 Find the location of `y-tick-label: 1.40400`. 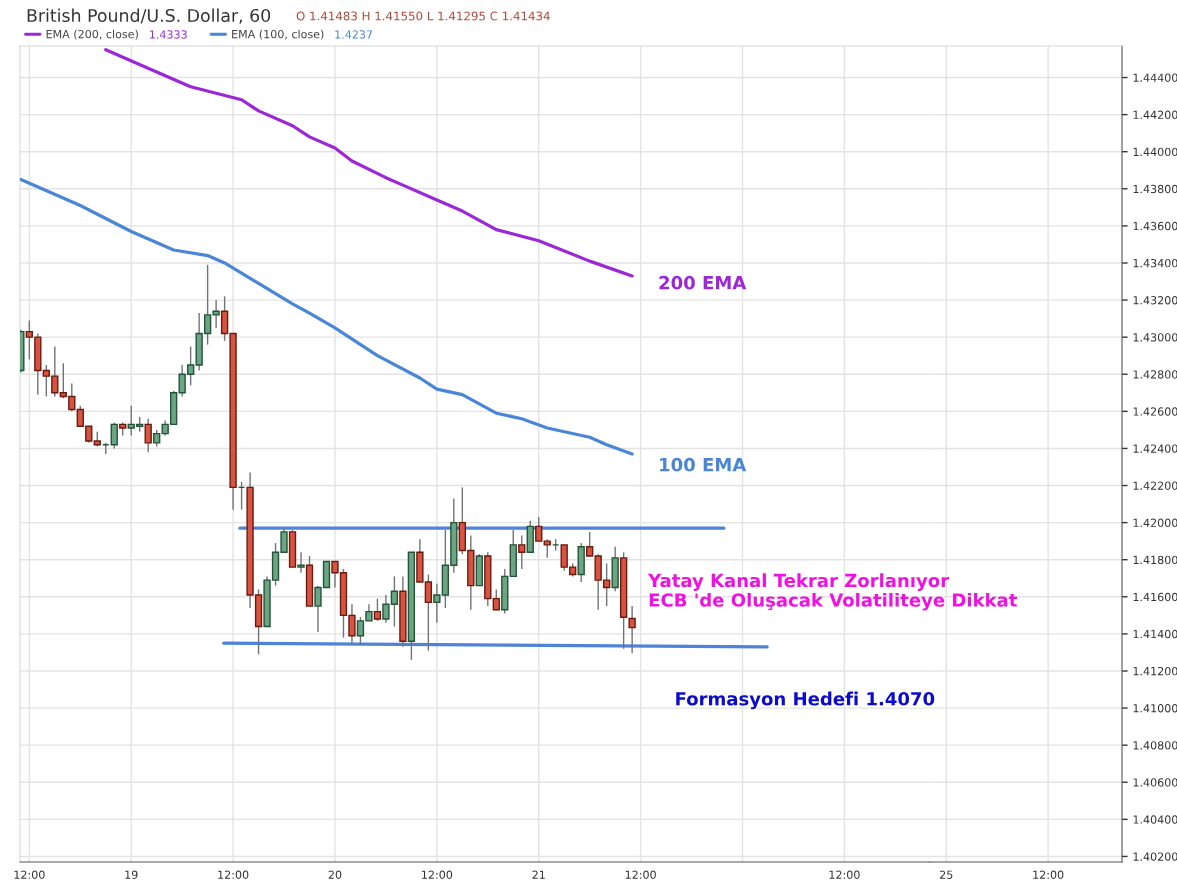

y-tick-label: 1.40400 is located at coordinates (1155, 819).